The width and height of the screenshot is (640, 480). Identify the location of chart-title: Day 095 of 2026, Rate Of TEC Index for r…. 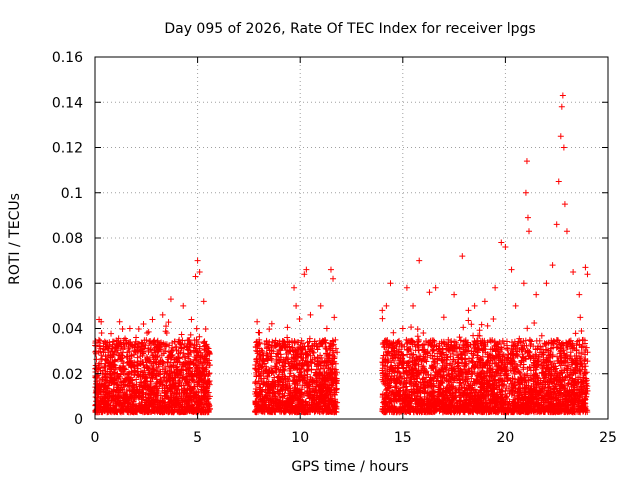
(349, 29).